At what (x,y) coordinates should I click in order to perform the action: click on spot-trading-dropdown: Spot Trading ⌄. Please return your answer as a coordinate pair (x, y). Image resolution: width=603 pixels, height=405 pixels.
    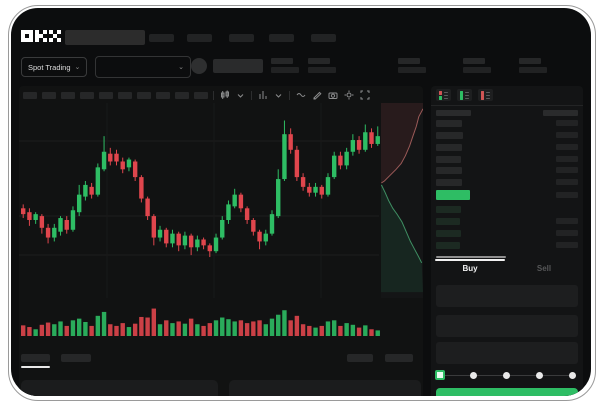
    Looking at the image, I should click on (54, 67).